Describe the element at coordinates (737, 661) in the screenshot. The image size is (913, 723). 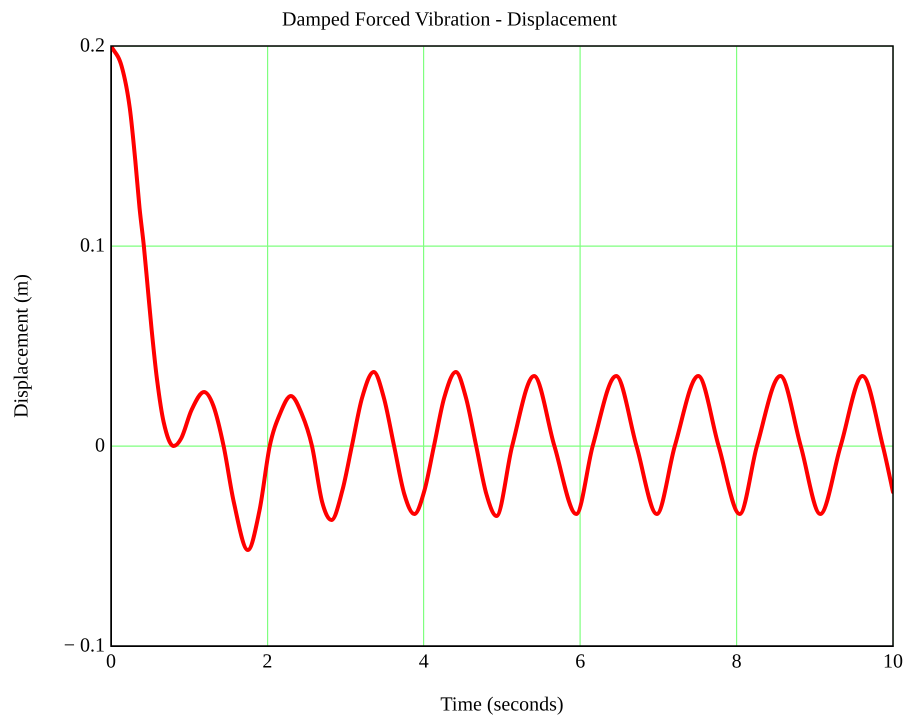
I see `x-tick-label: 8` at that location.